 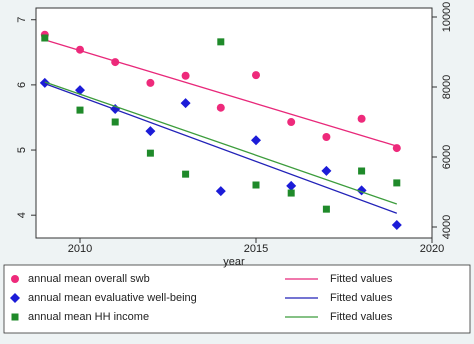 I want to click on x-tick-label: 2020, so click(x=432, y=249).